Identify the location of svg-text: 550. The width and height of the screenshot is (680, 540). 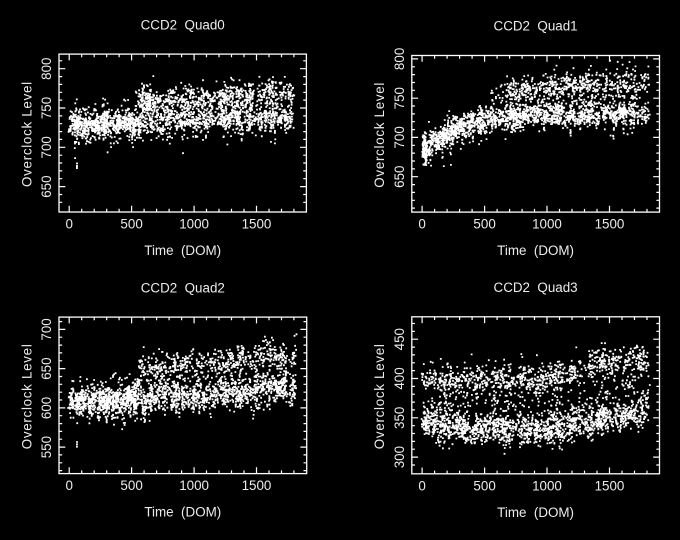
(46, 447).